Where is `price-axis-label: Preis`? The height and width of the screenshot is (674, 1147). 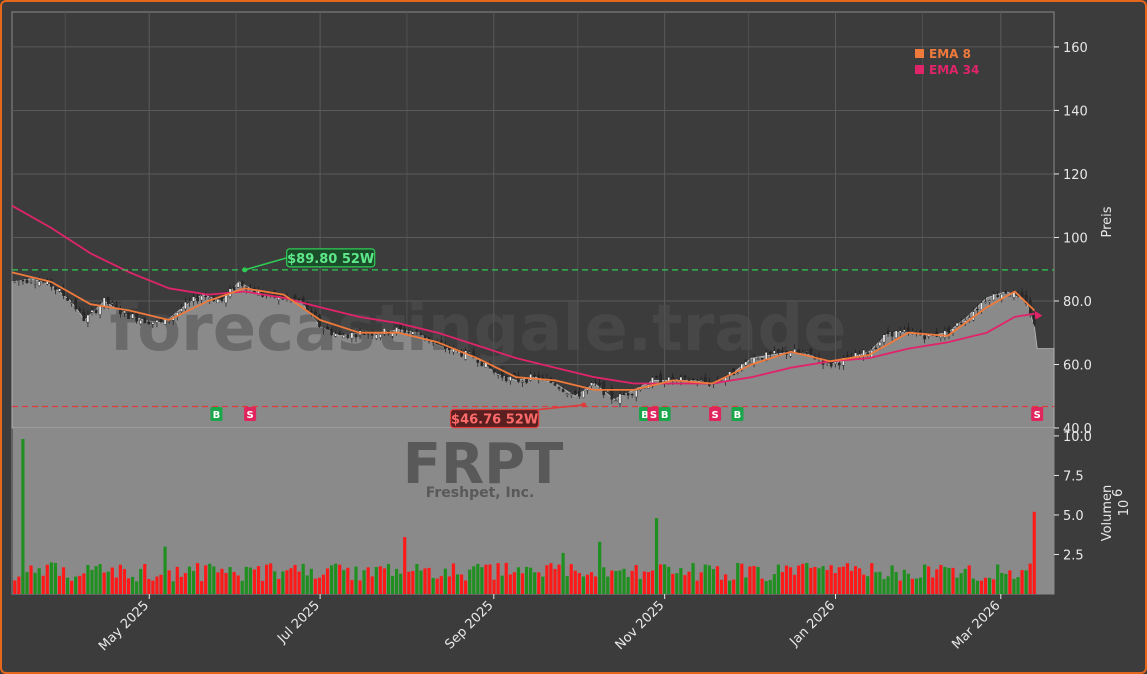 price-axis-label: Preis is located at coordinates (1107, 221).